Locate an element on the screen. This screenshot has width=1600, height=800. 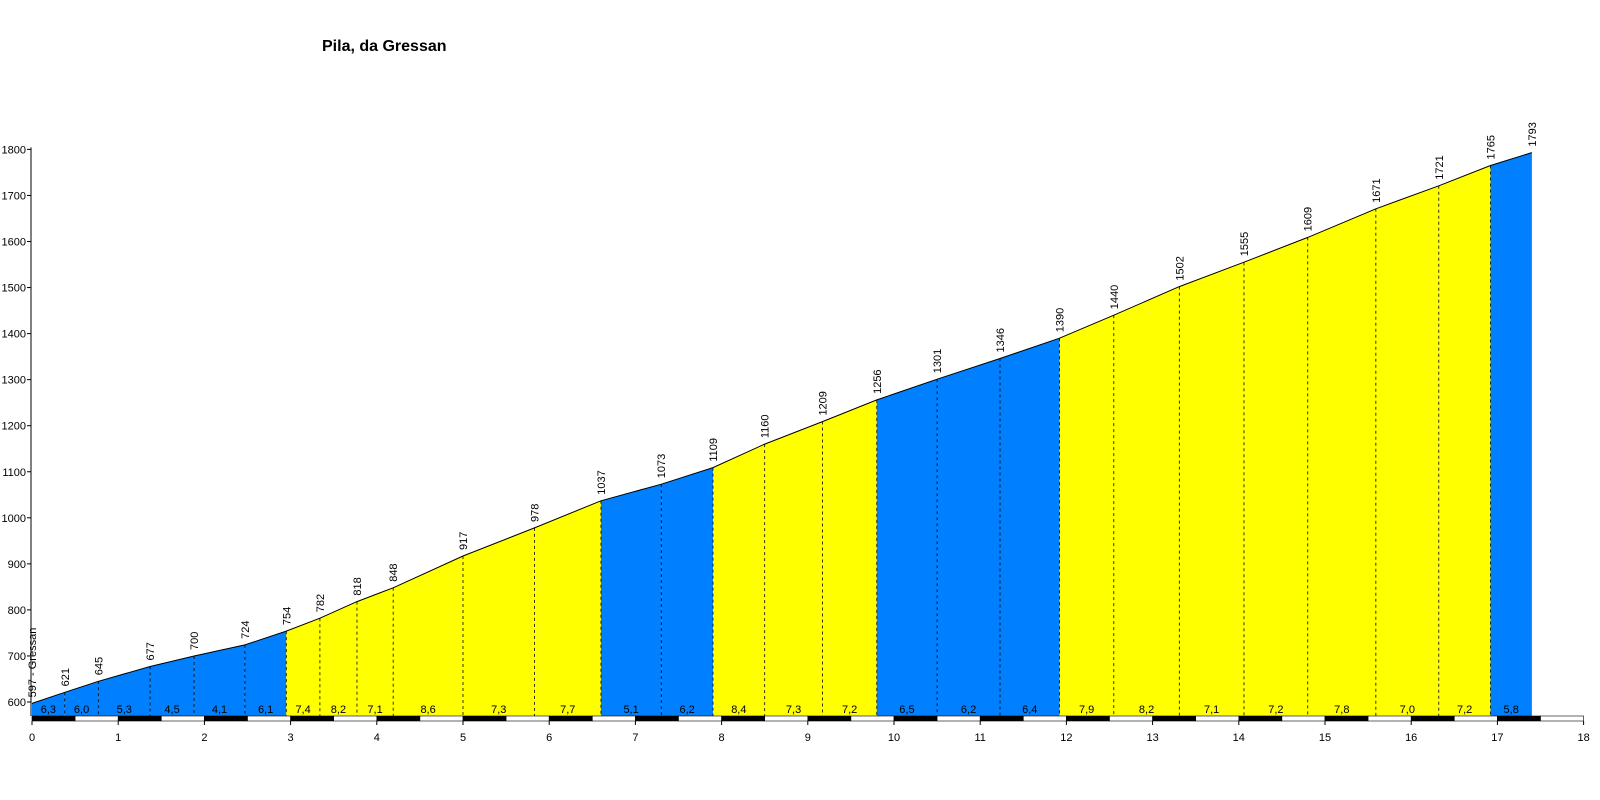
x-tick-label: 13 is located at coordinates (1152, 738).